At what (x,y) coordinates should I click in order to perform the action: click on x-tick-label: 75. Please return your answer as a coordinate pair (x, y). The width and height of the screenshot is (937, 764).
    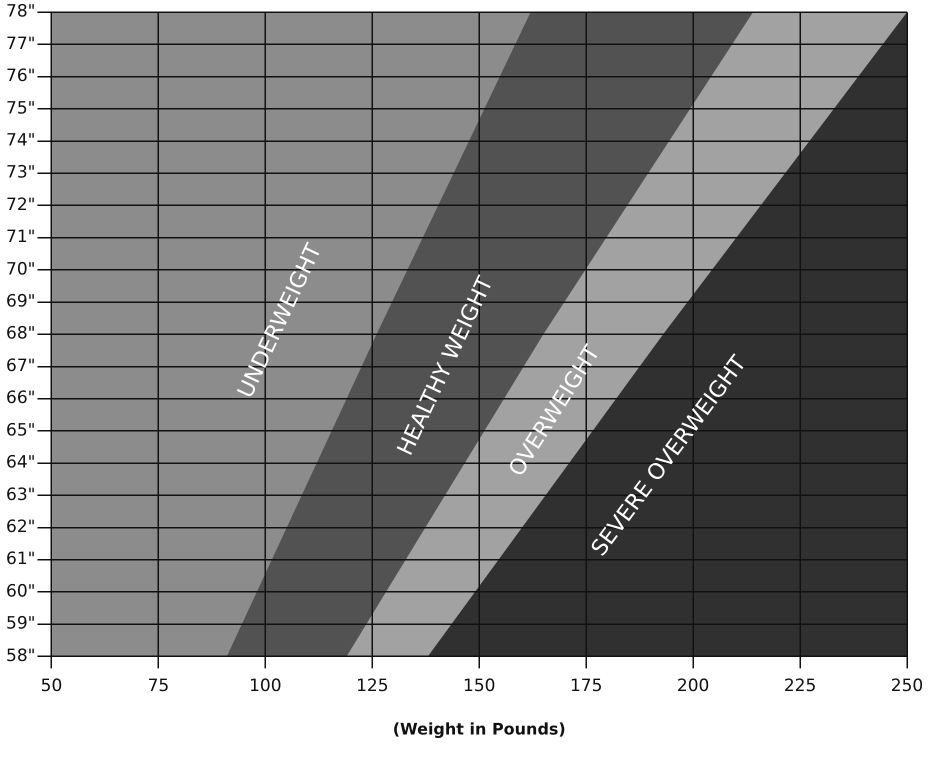
    Looking at the image, I should click on (159, 686).